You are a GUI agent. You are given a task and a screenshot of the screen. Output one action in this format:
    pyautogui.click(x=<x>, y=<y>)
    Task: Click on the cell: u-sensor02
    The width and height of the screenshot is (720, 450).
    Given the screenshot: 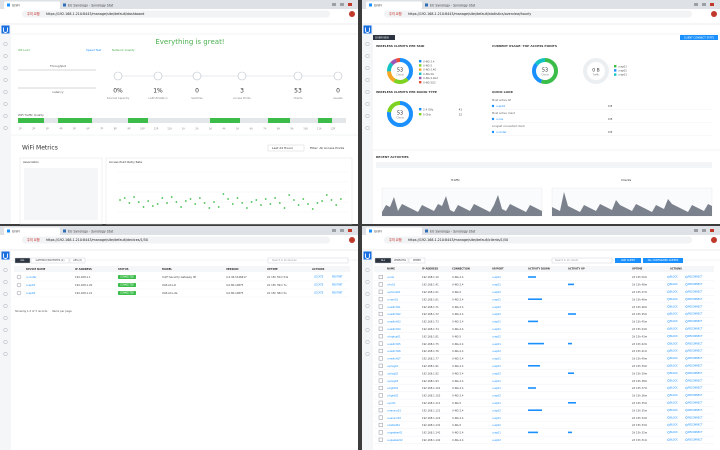 What is the action you would take?
    pyautogui.click(x=394, y=418)
    